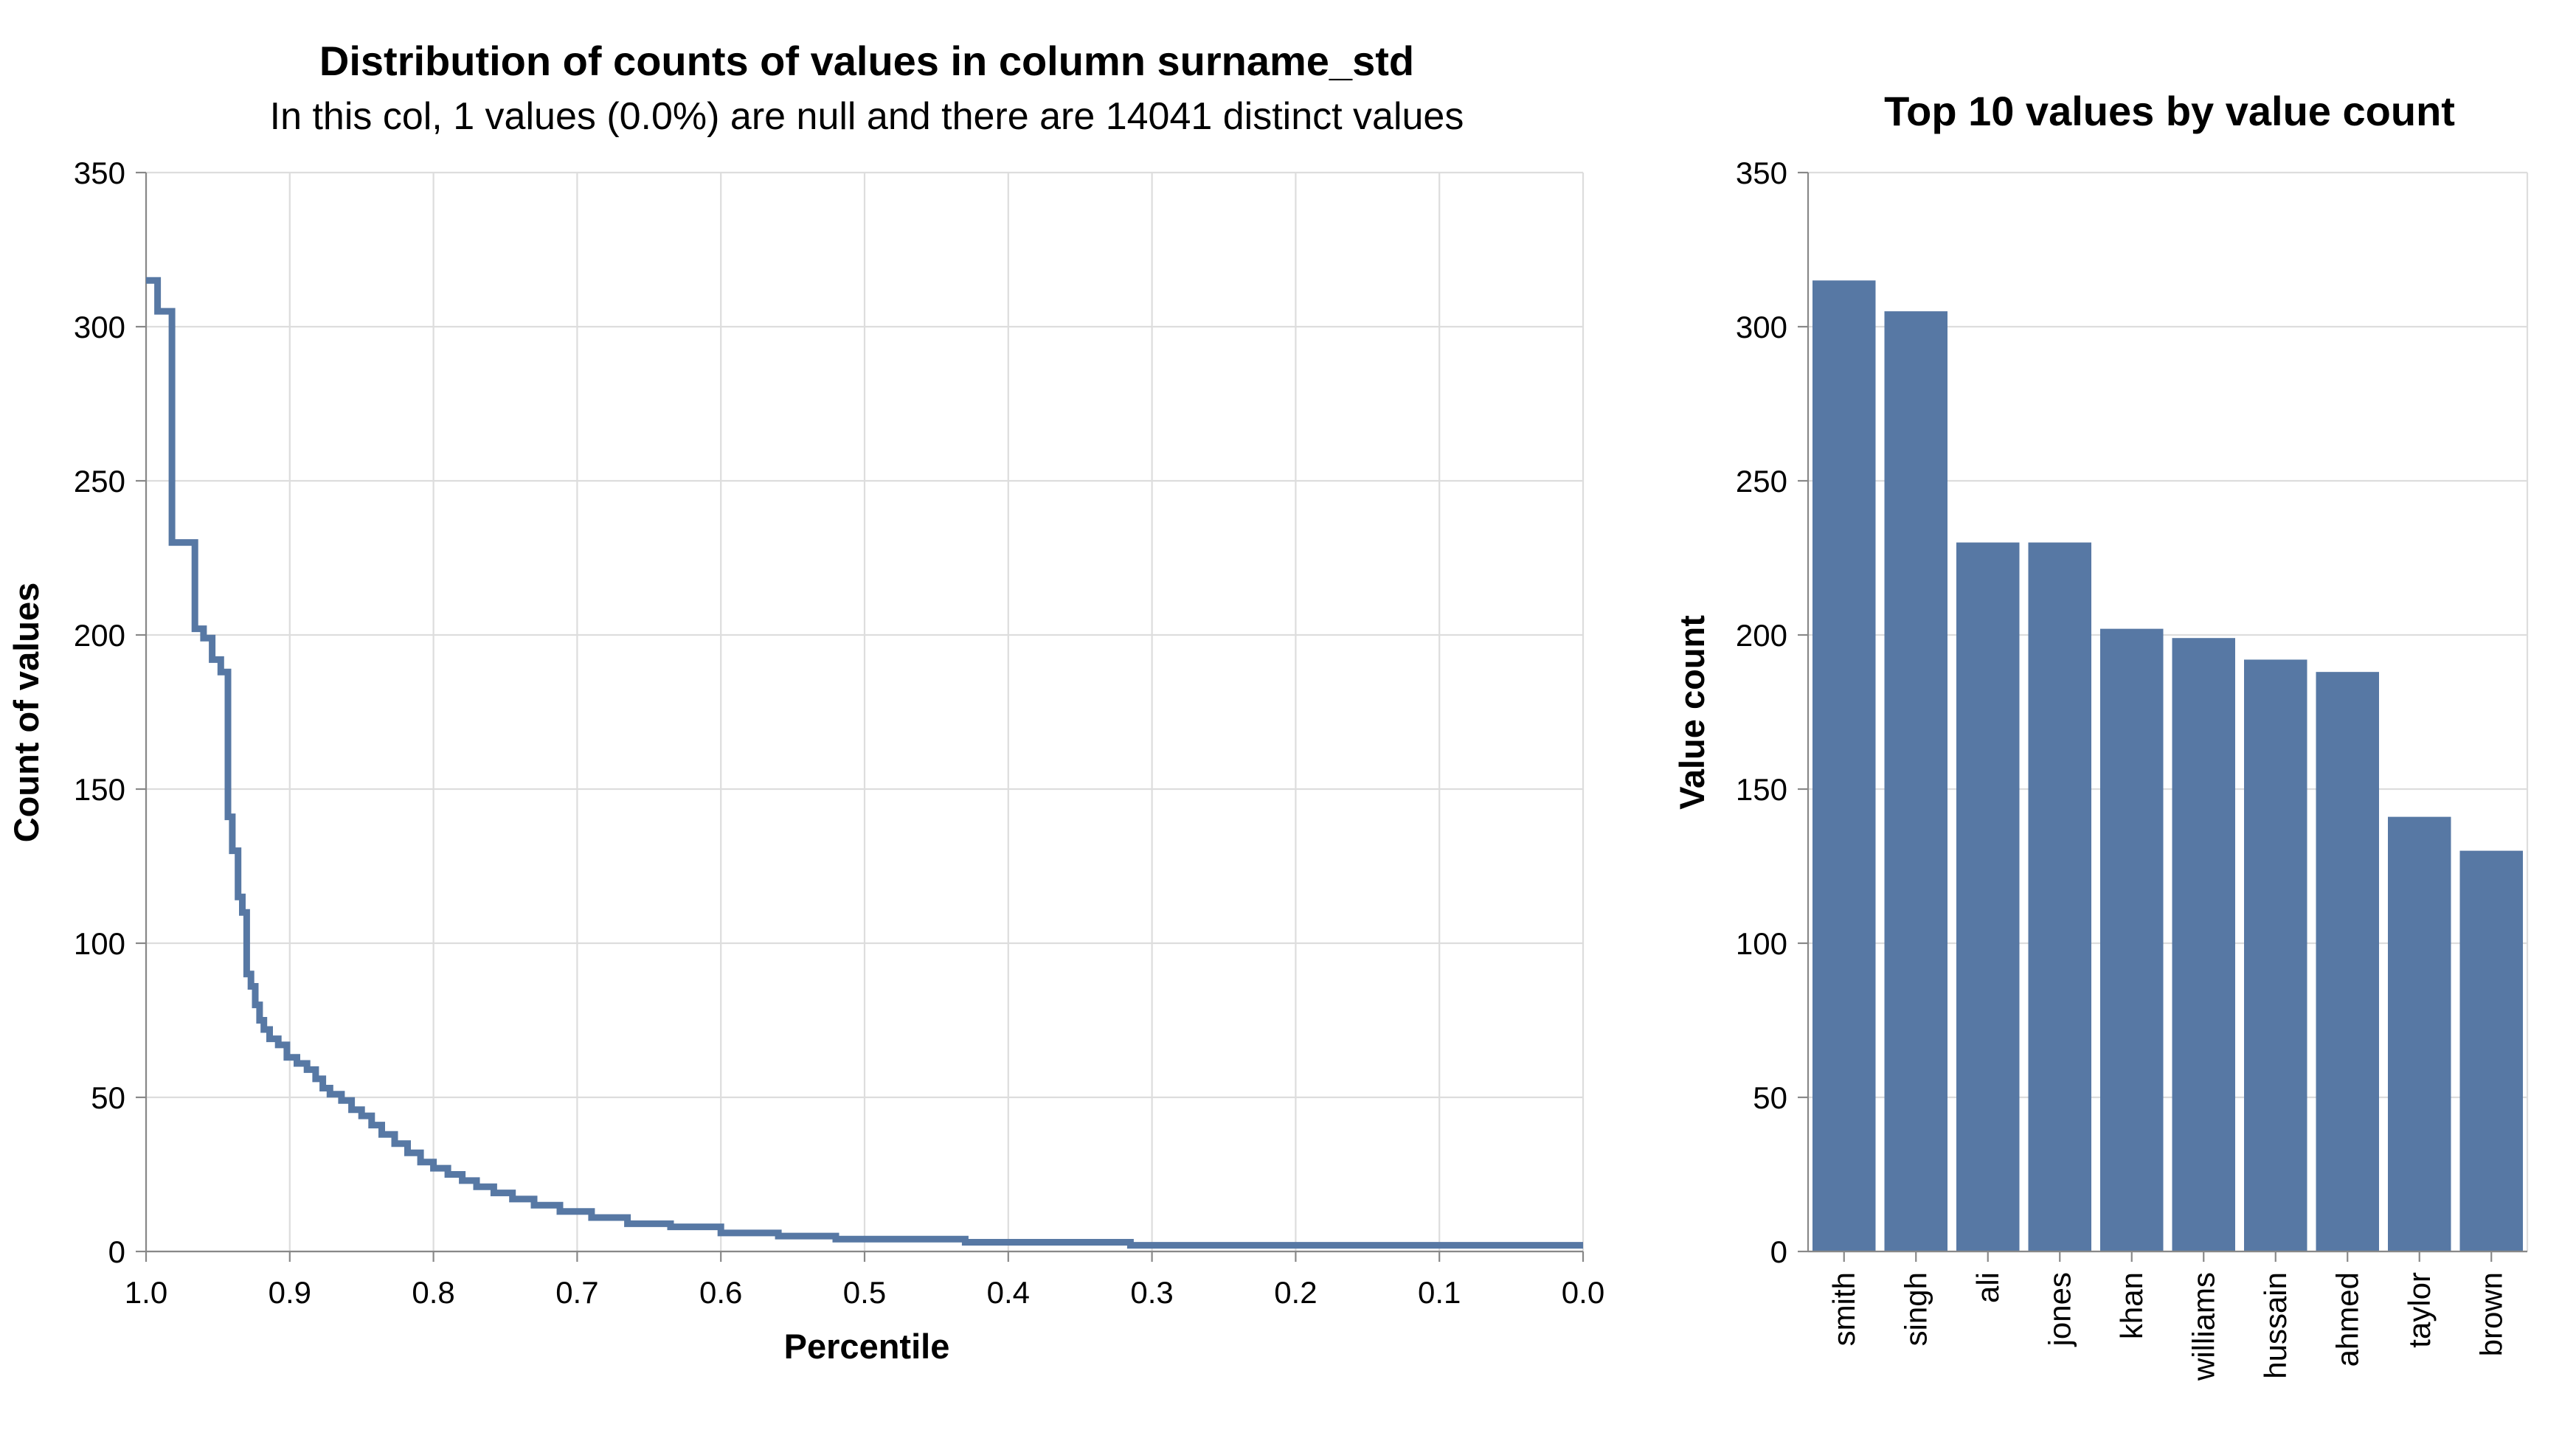 The image size is (2576, 1441). What do you see at coordinates (2203, 1326) in the screenshot?
I see `x-tick-label: williams` at bounding box center [2203, 1326].